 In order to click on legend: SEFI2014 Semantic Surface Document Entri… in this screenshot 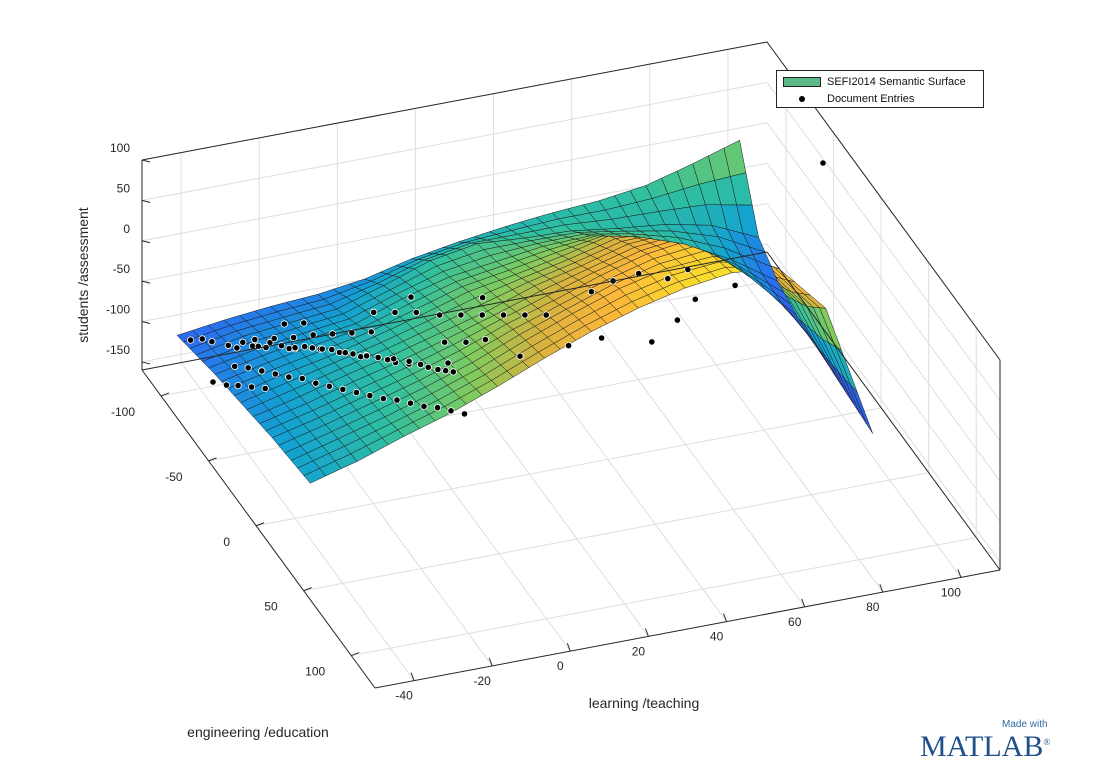, I will do `click(880, 89)`.